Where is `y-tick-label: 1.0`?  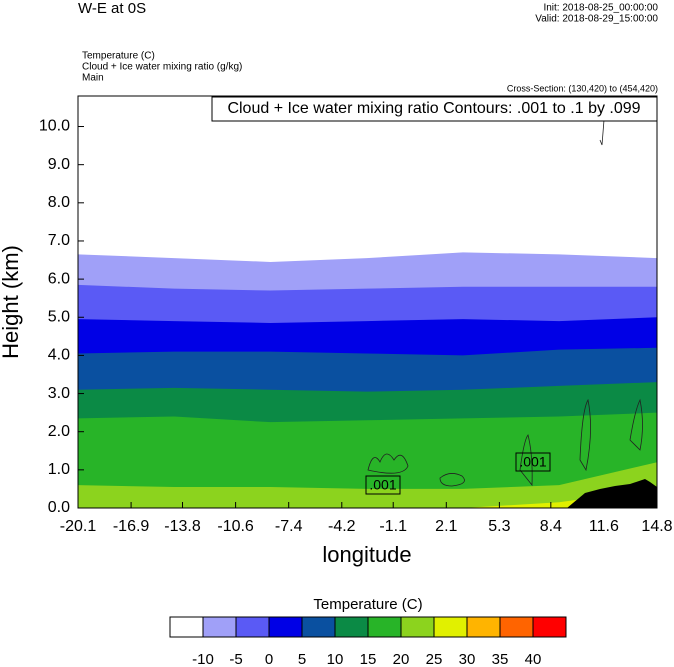 y-tick-label: 1.0 is located at coordinates (59, 469).